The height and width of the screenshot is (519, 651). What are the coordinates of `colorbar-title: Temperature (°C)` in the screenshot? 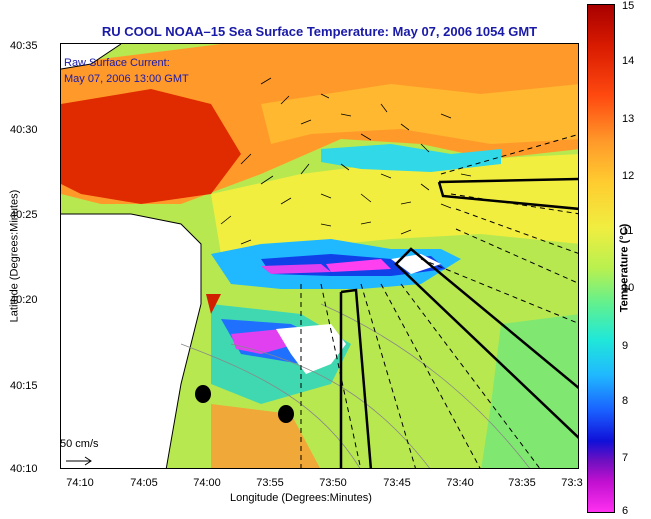 It's located at (624, 268).